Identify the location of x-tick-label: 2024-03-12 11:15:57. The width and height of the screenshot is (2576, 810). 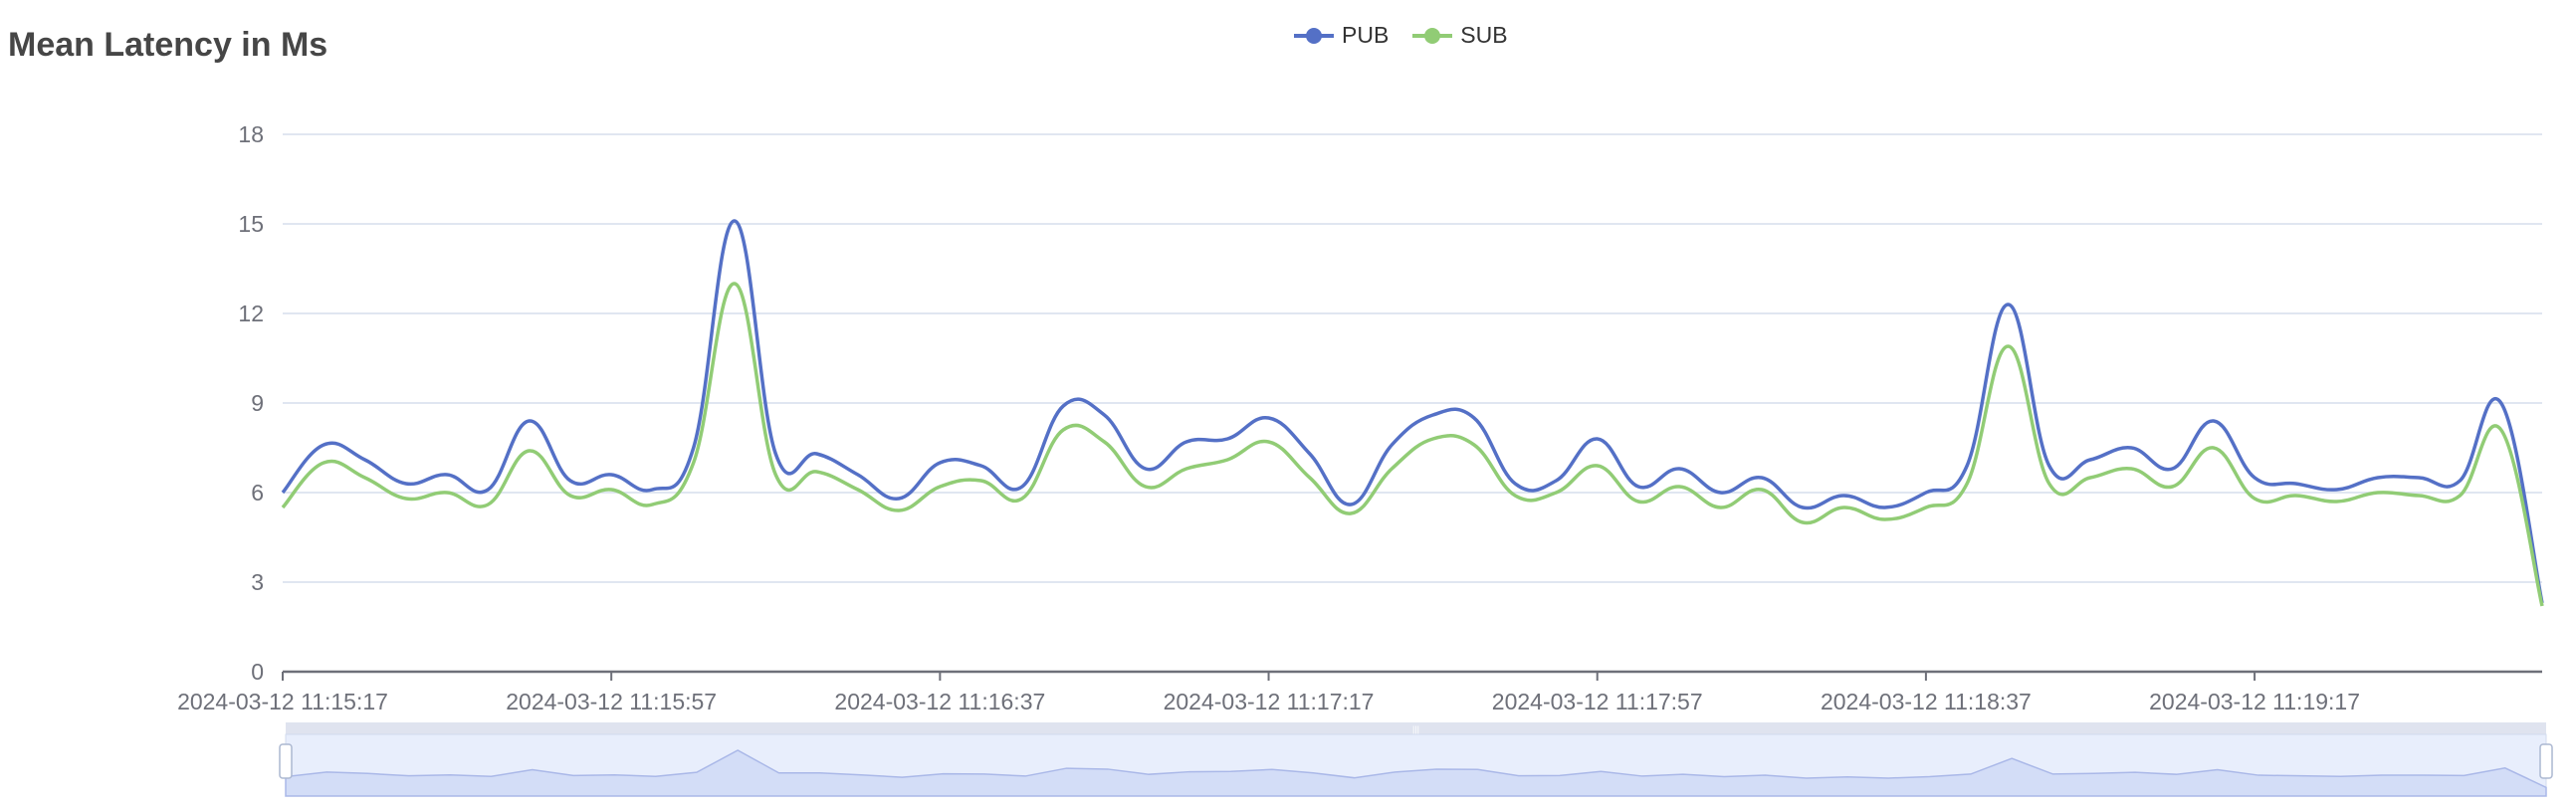
(611, 701).